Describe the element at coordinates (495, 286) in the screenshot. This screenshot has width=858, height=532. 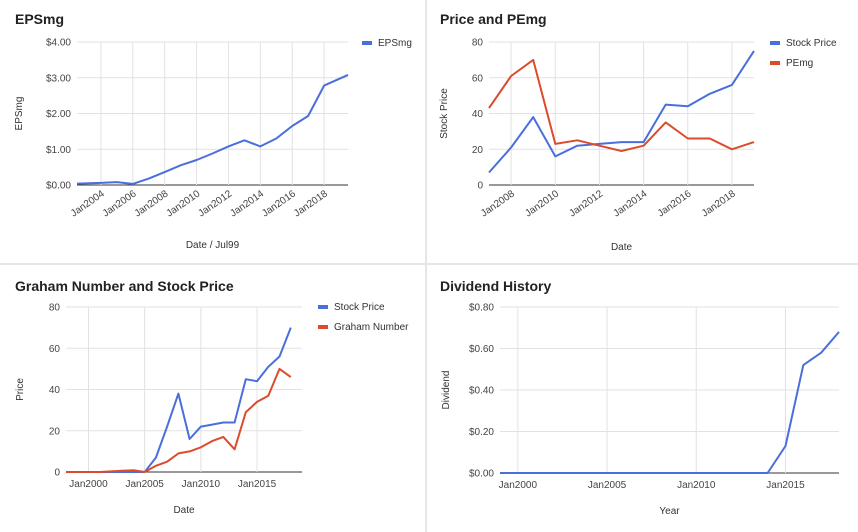
I see `chart-title: Dividend History` at that location.